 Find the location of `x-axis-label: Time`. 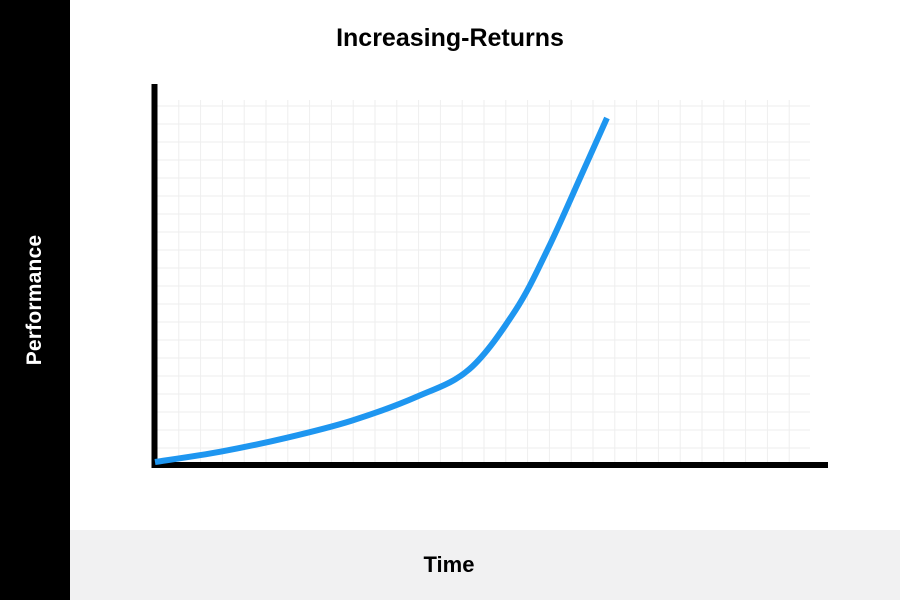

x-axis-label: Time is located at coordinates (449, 564).